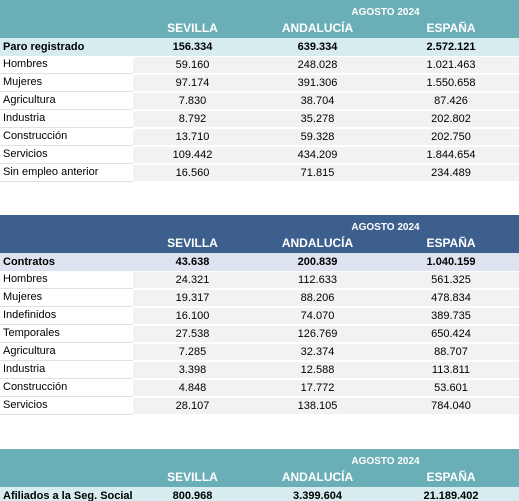 This screenshot has height=501, width=519. Describe the element at coordinates (192, 334) in the screenshot. I see `cell-sevilla: 27.538` at that location.